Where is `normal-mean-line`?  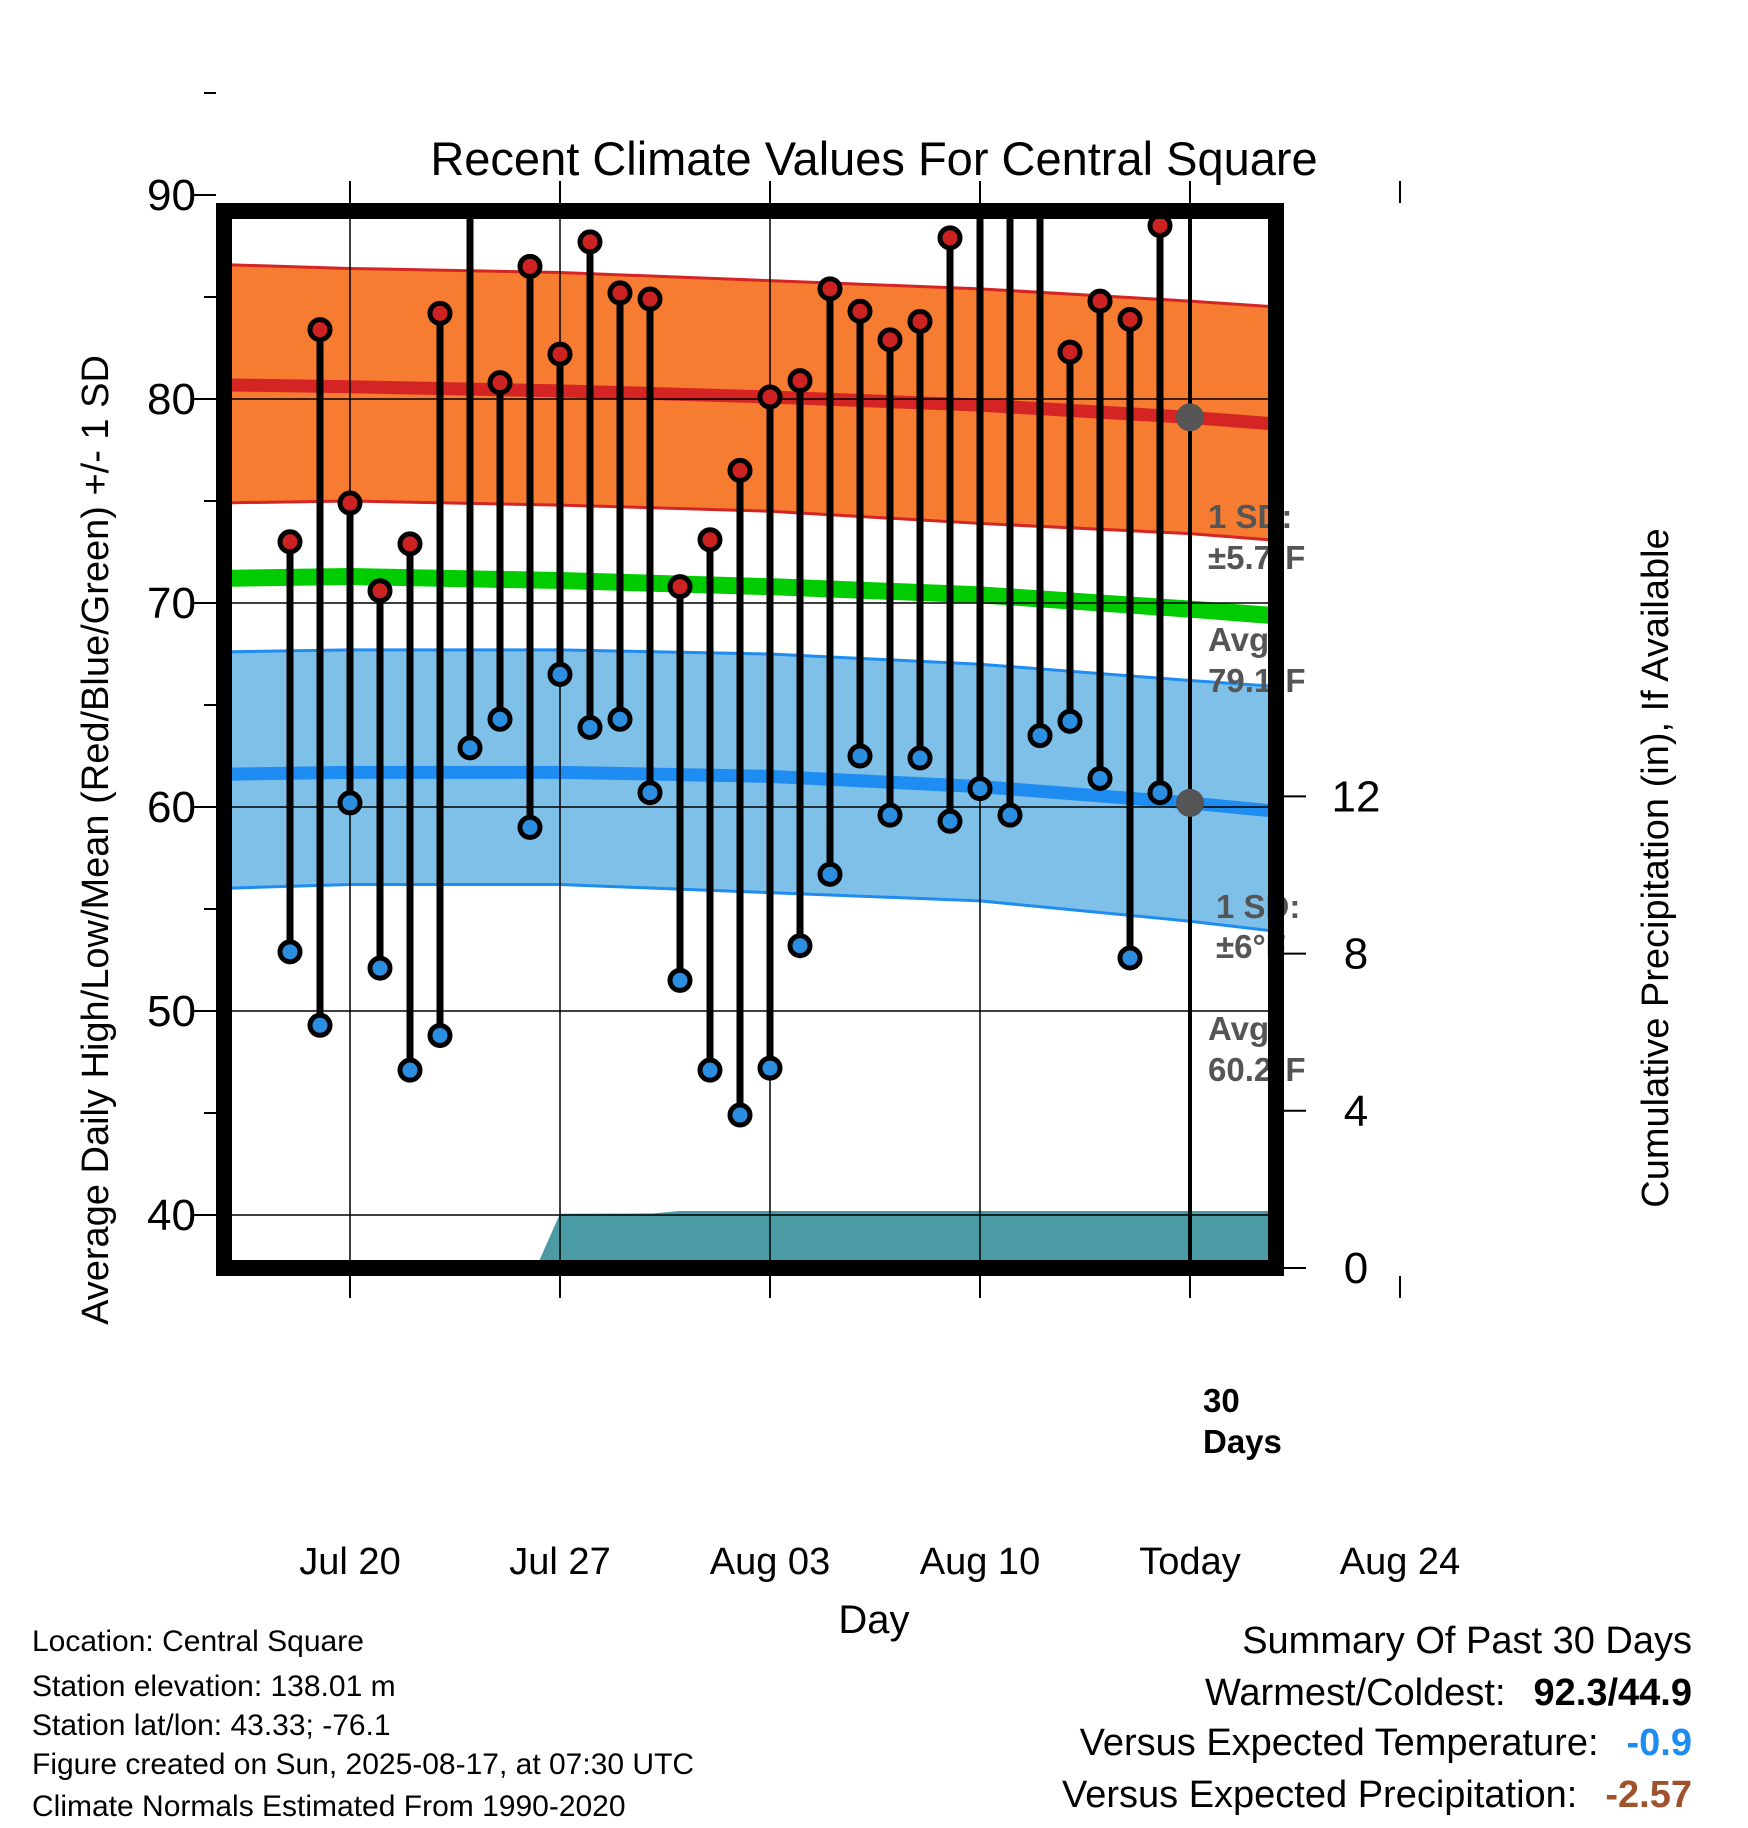
normal-mean-line is located at coordinates (750, 595).